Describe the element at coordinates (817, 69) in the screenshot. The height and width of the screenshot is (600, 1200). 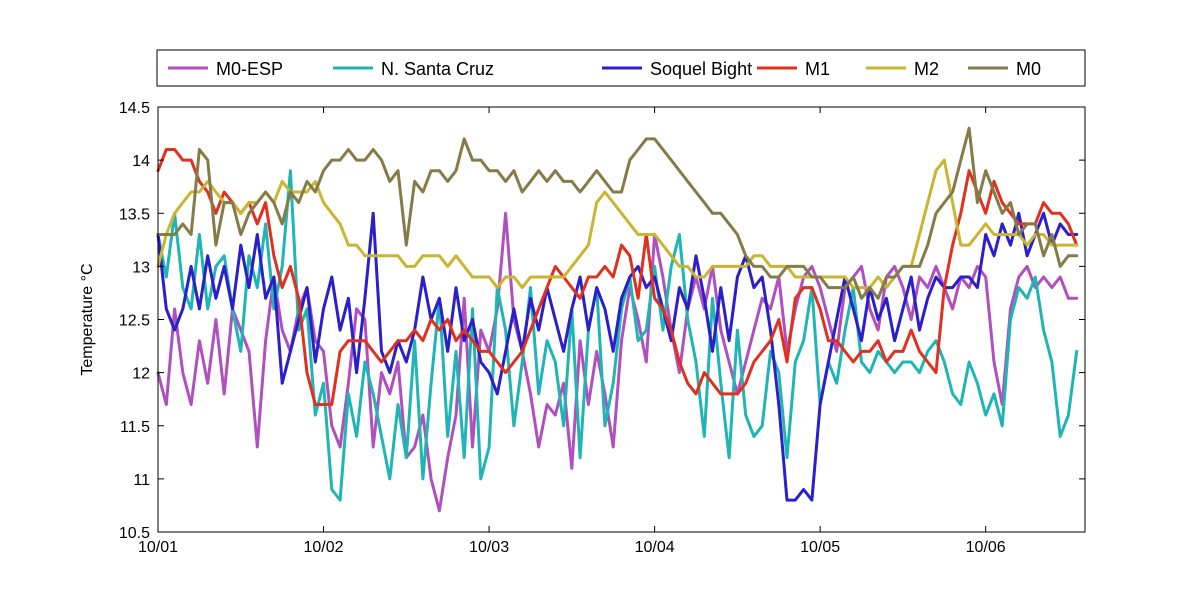
I see `legend-label: M1` at that location.